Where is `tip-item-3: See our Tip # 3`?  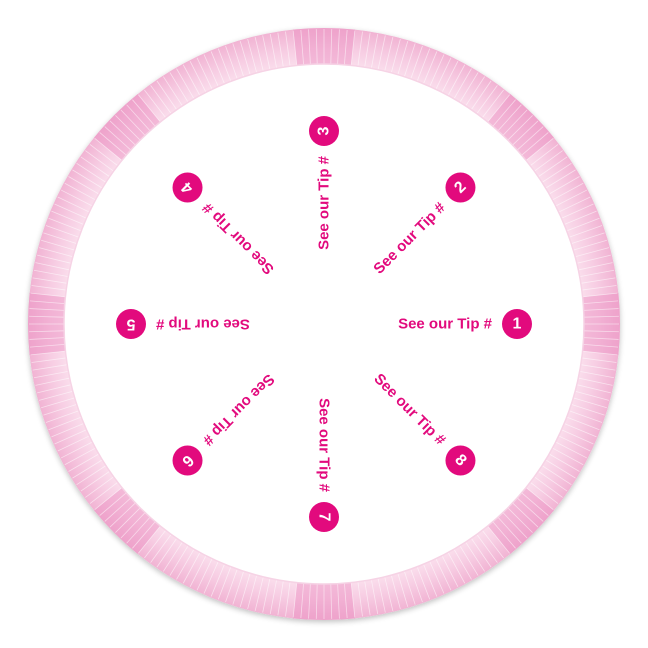
tip-item-3: See our Tip # 3 is located at coordinates (324, 183).